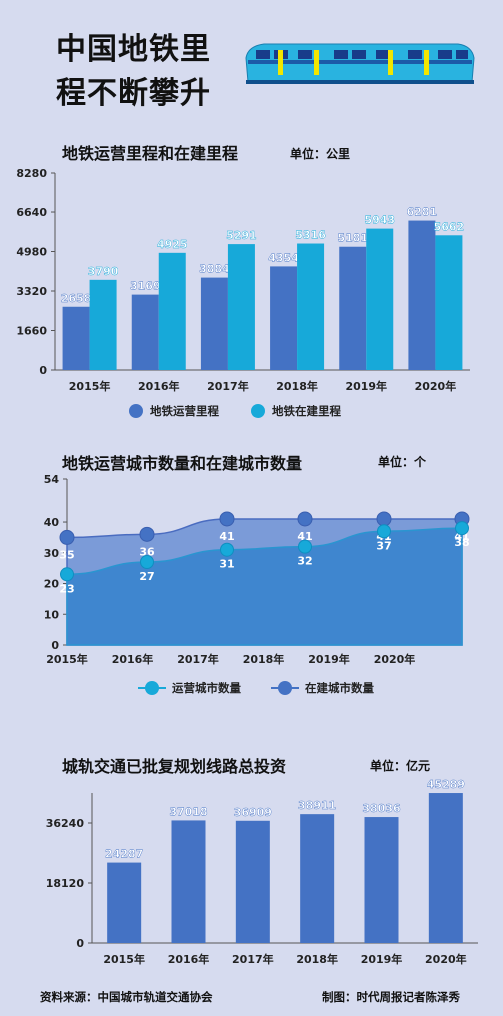 The height and width of the screenshot is (1016, 503). What do you see at coordinates (124, 854) in the screenshot?
I see `chart3-data-label: 24287` at bounding box center [124, 854].